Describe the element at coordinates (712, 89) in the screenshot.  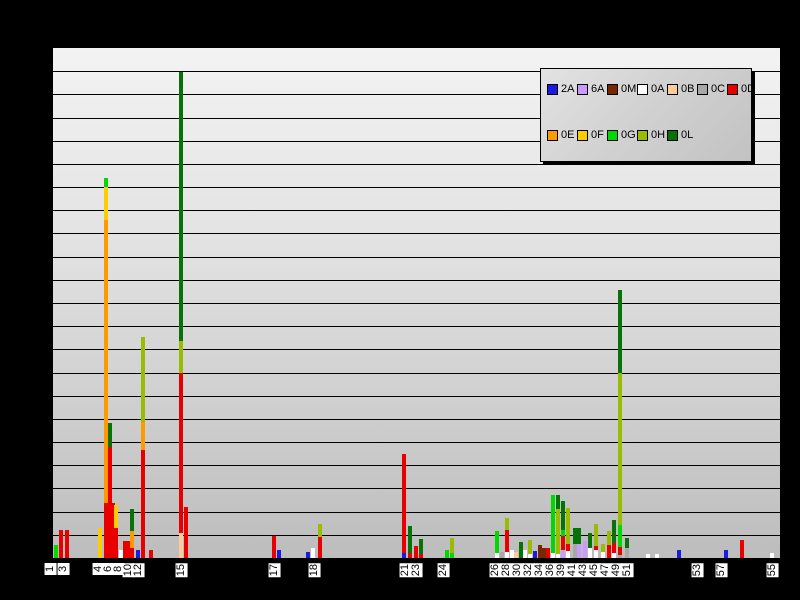
I see `legend-item-0C: 0C` at that location.